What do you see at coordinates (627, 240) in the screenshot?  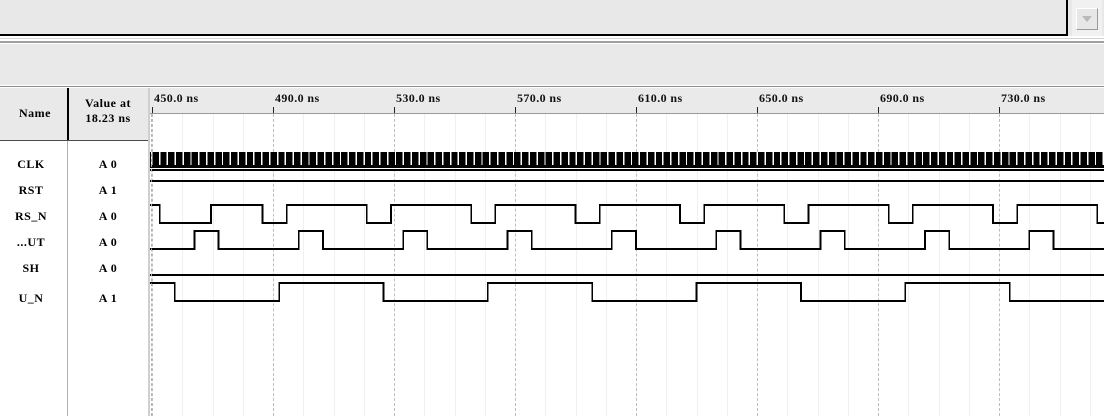 I see `trace-ut` at bounding box center [627, 240].